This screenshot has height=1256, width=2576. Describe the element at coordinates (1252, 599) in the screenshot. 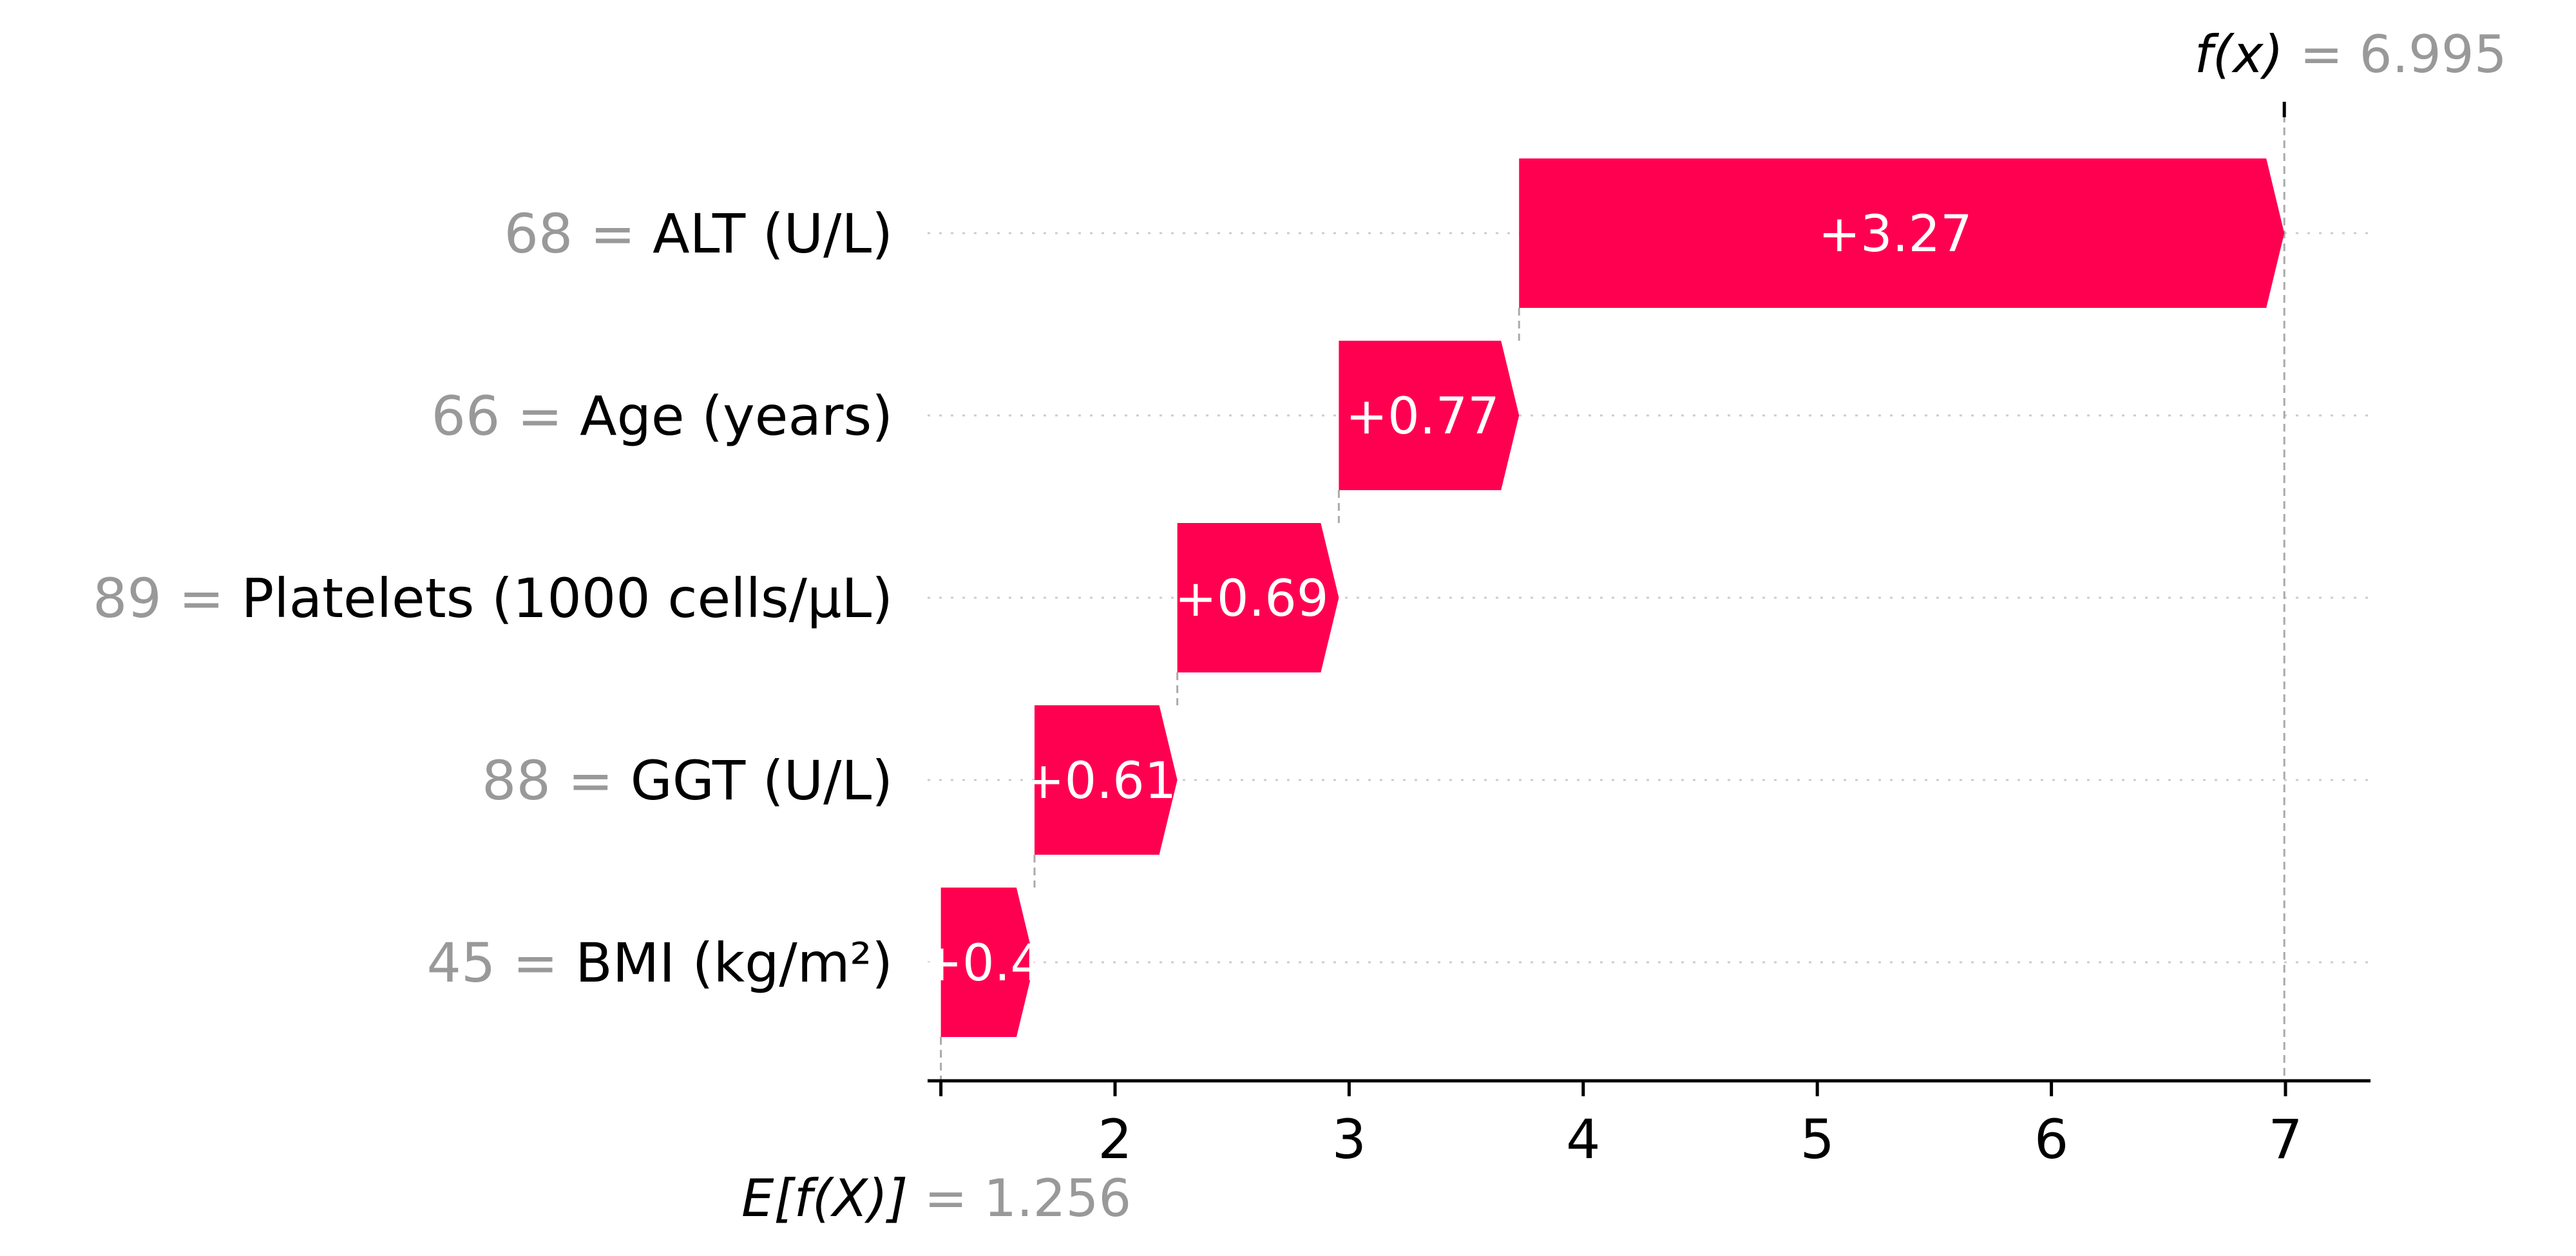

I see `bar-value-label: +0.69` at that location.